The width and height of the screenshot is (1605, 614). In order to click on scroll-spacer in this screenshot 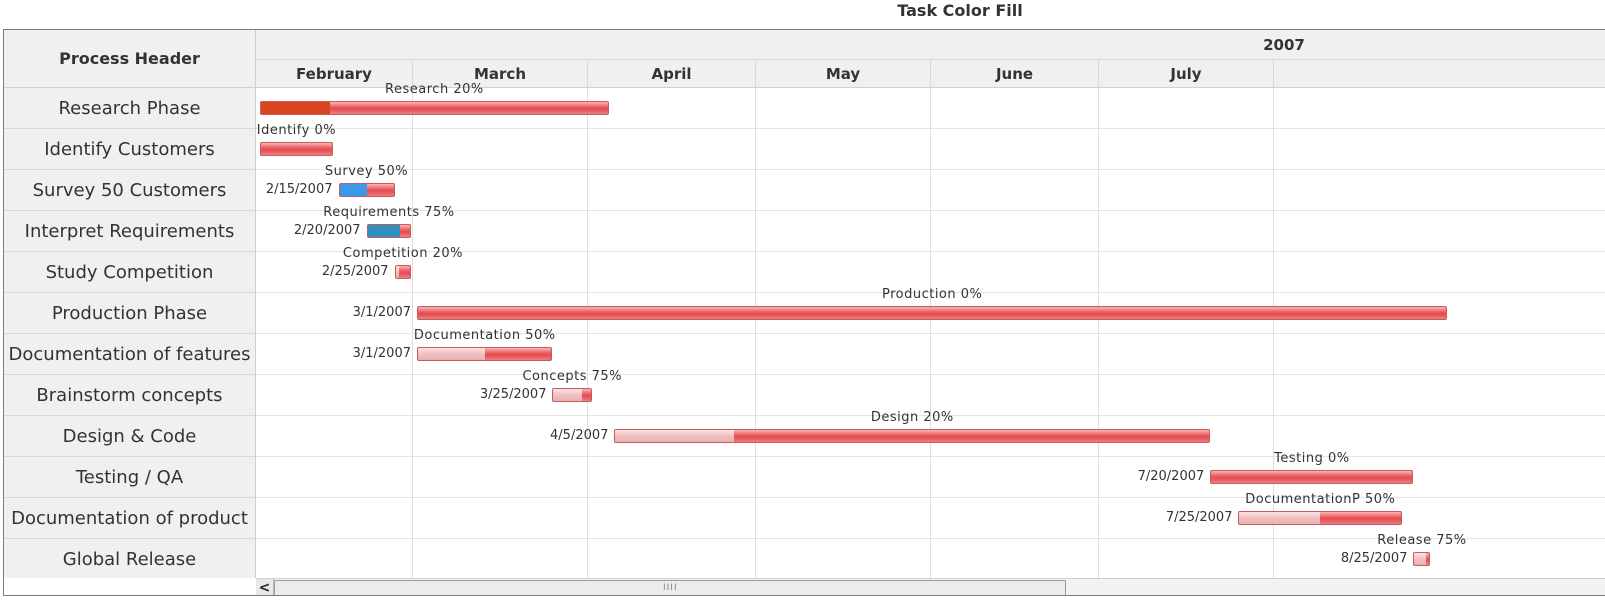, I will do `click(130, 586)`.